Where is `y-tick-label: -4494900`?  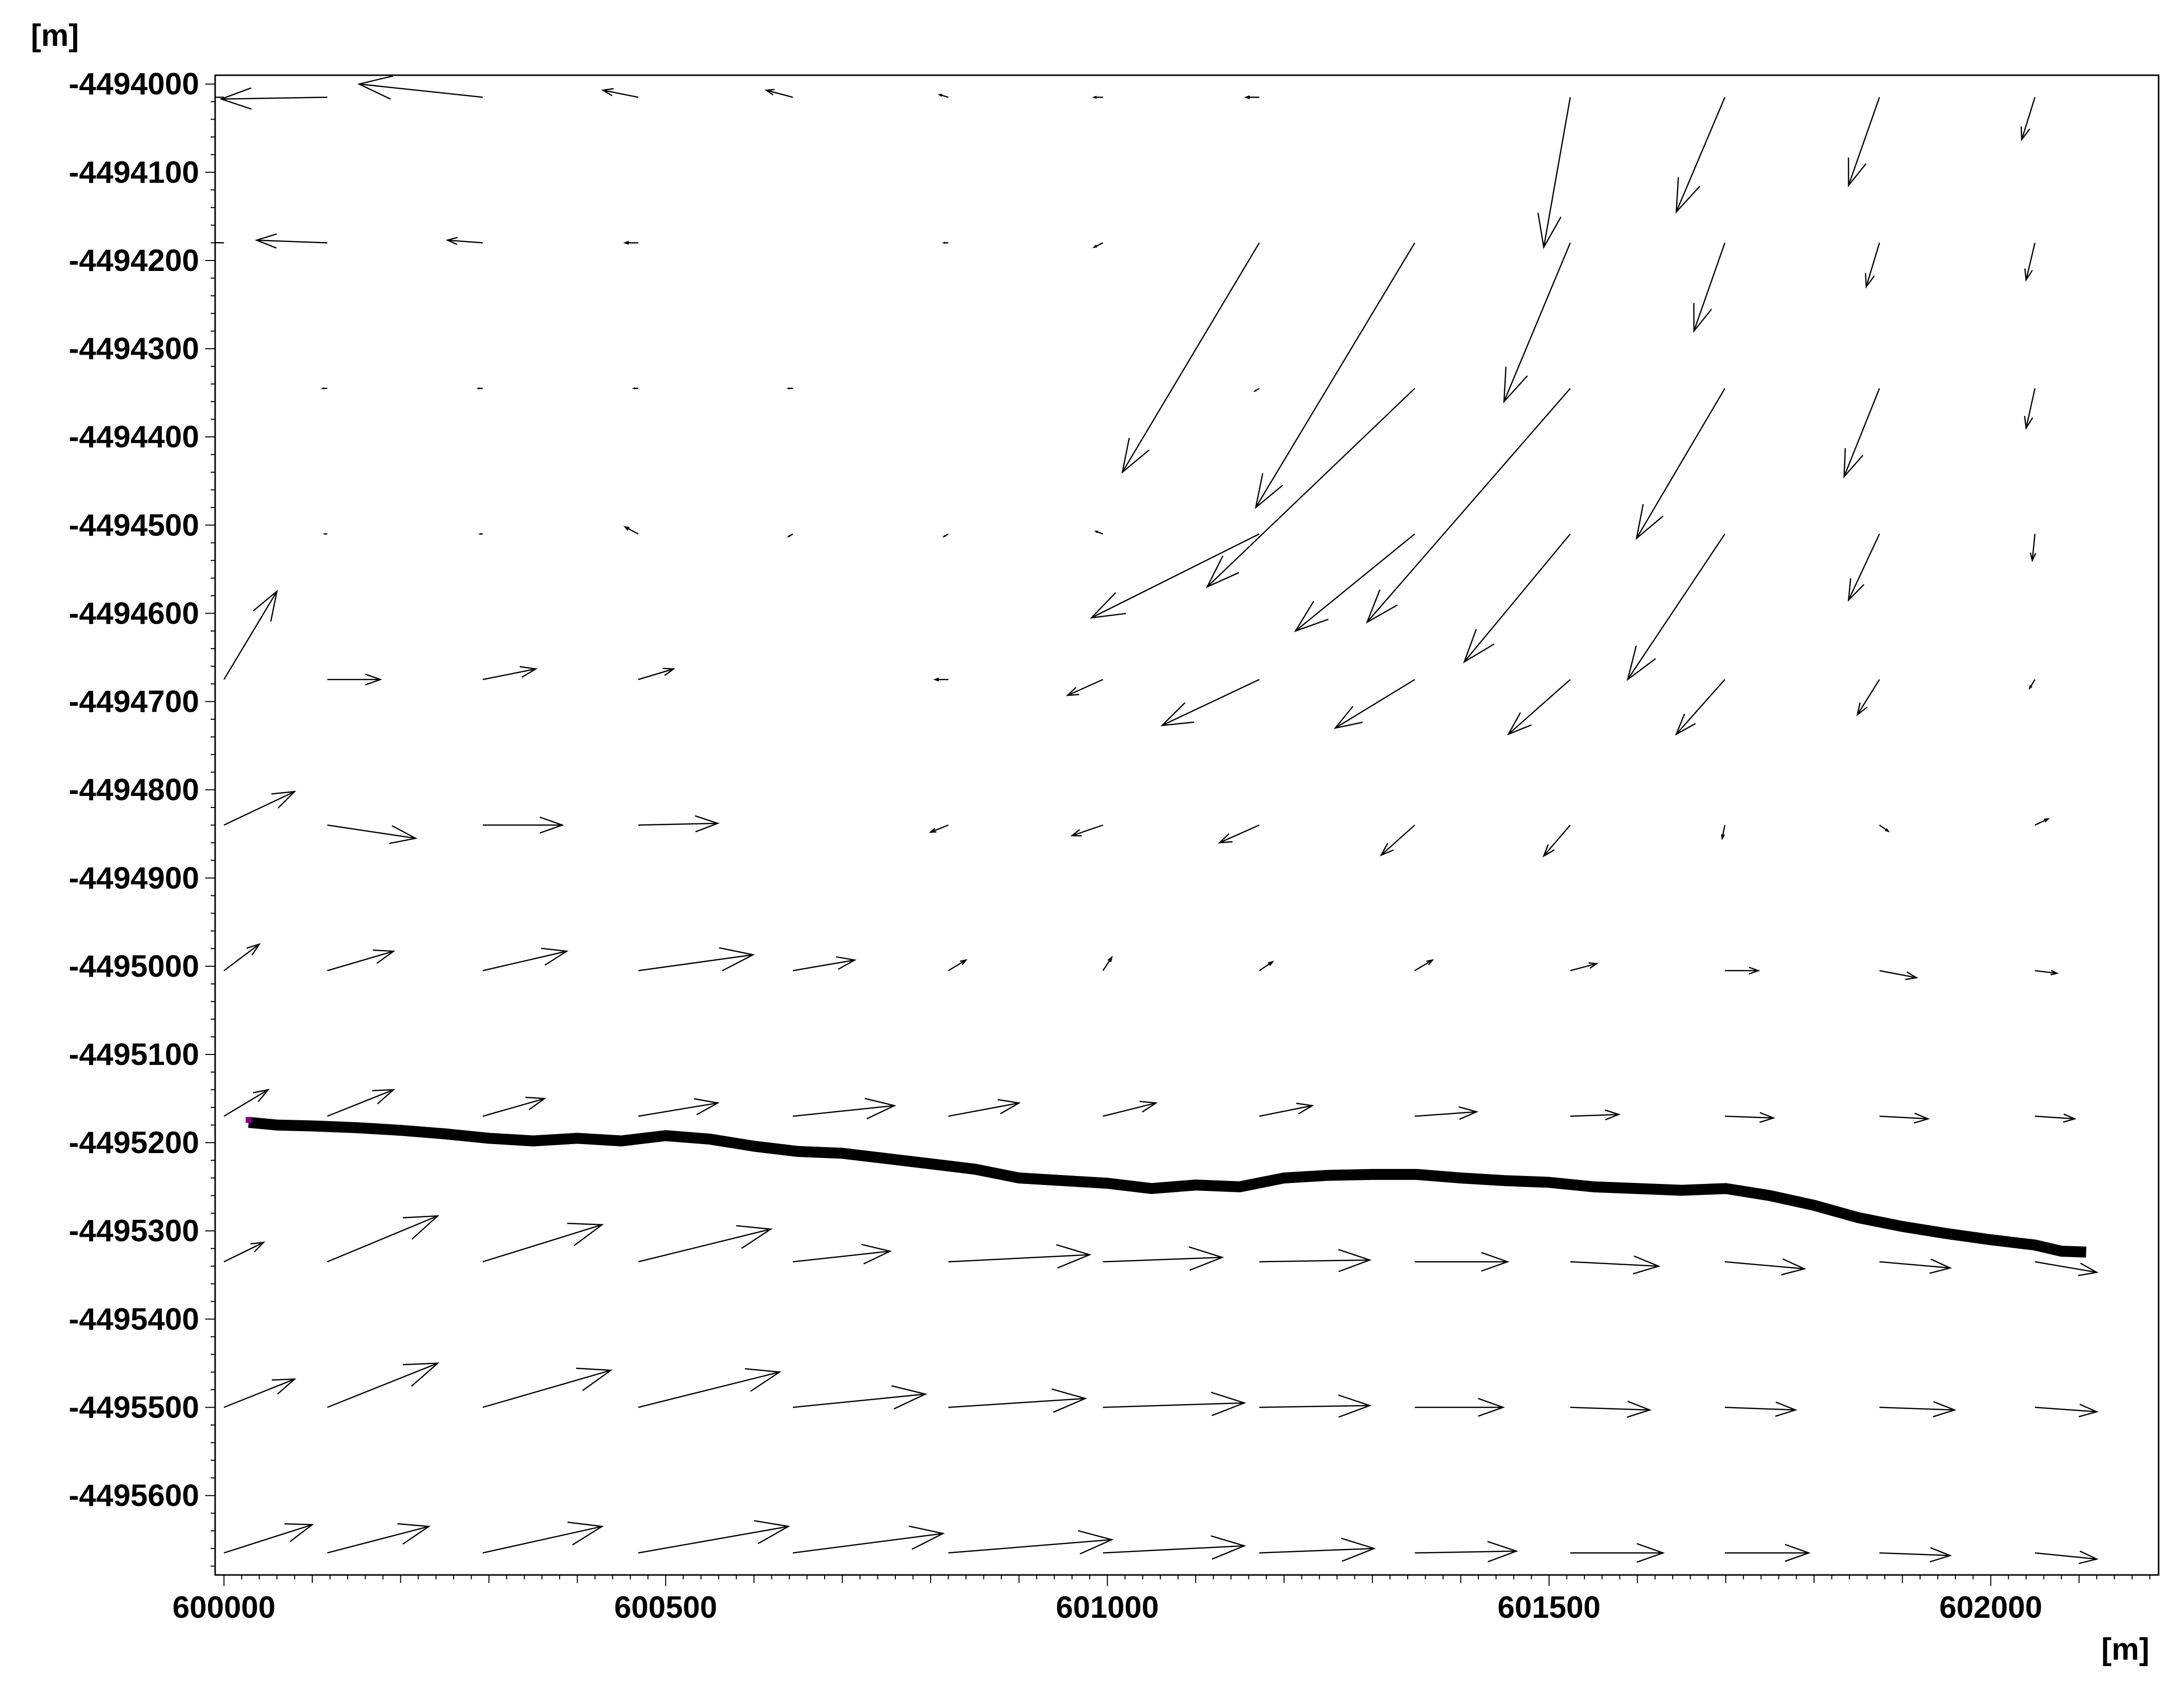
y-tick-label: -4494900 is located at coordinates (134, 878).